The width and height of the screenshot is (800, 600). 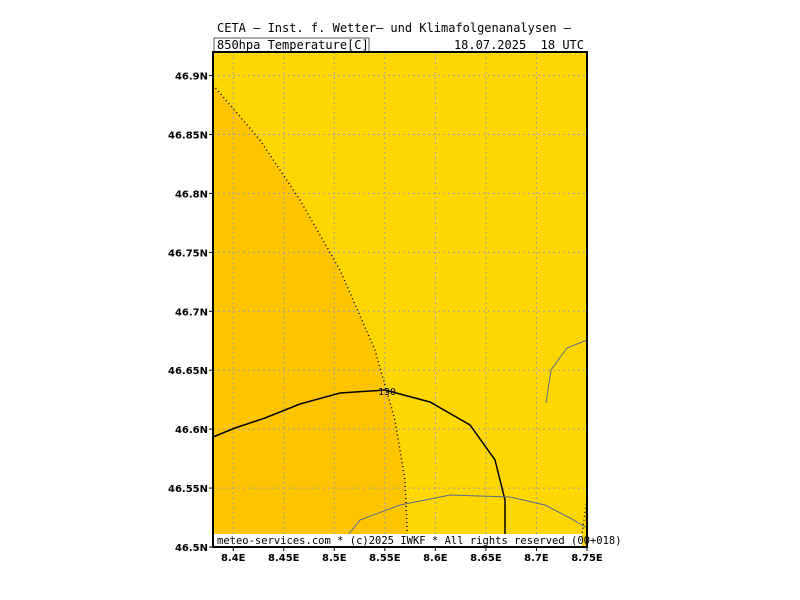 I want to click on y-tick-label: 46.6N, so click(x=191, y=430).